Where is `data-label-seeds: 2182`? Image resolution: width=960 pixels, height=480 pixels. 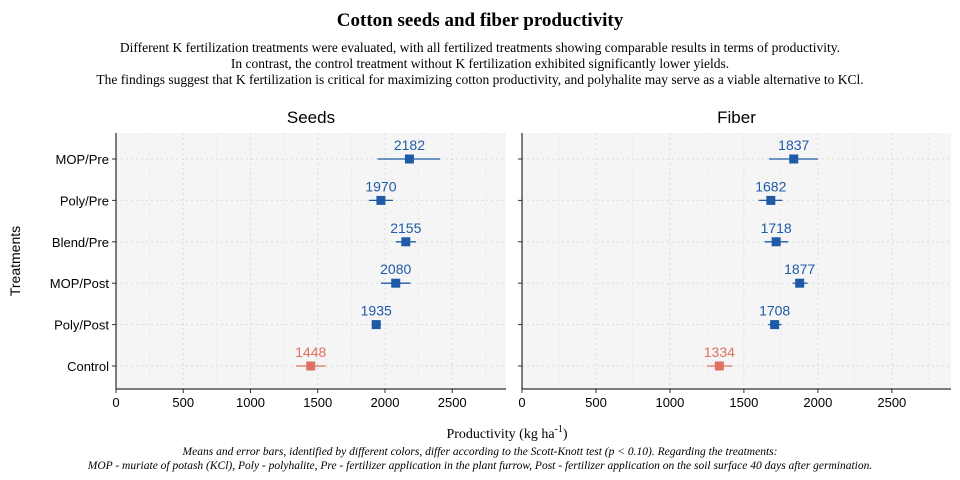 data-label-seeds: 2182 is located at coordinates (409, 145).